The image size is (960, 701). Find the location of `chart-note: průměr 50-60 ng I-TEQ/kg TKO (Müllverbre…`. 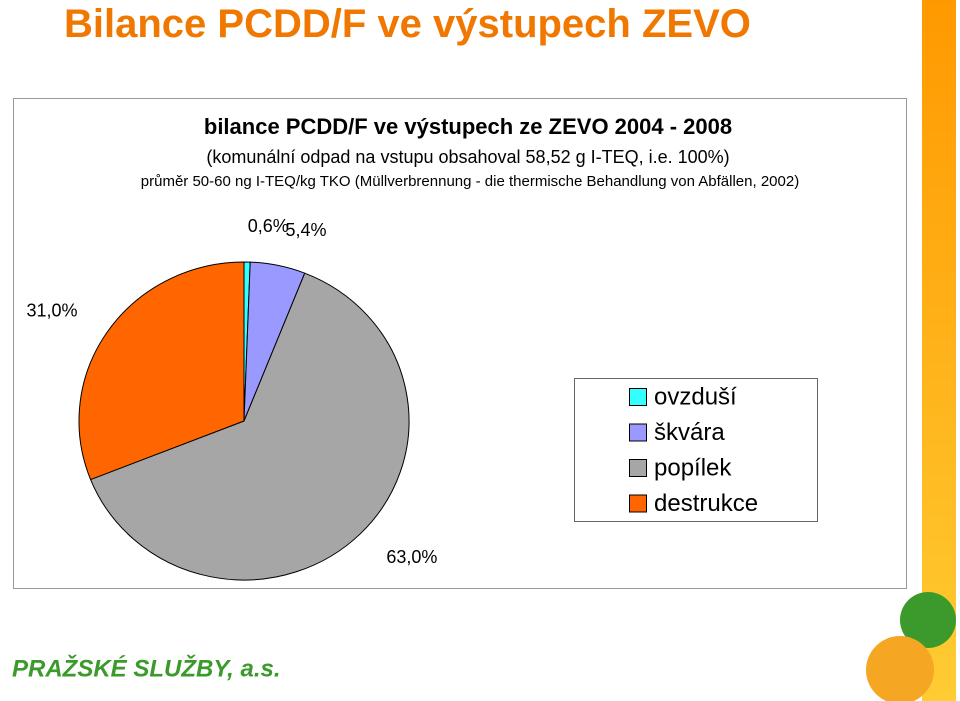

chart-note: průměr 50-60 ng I-TEQ/kg TKO (Müllverbre… is located at coordinates (470, 181).